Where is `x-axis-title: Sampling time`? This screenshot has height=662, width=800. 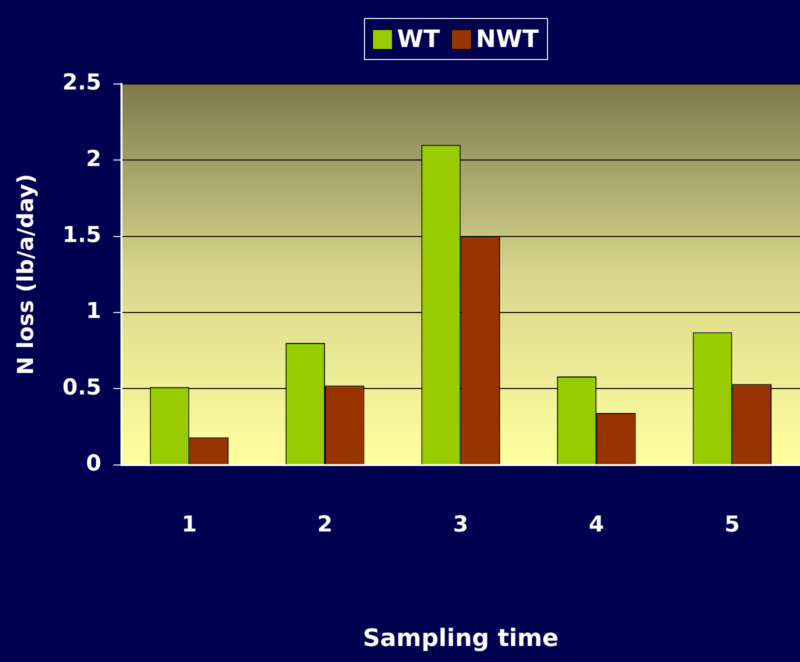
x-axis-title: Sampling time is located at coordinates (460, 638).